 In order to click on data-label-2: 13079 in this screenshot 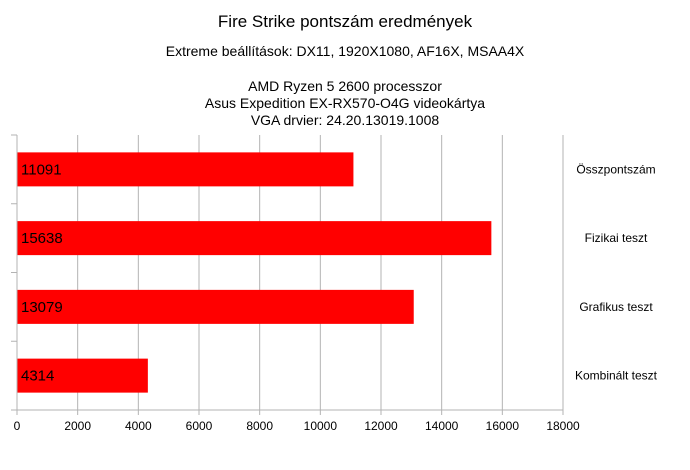, I will do `click(42, 307)`.